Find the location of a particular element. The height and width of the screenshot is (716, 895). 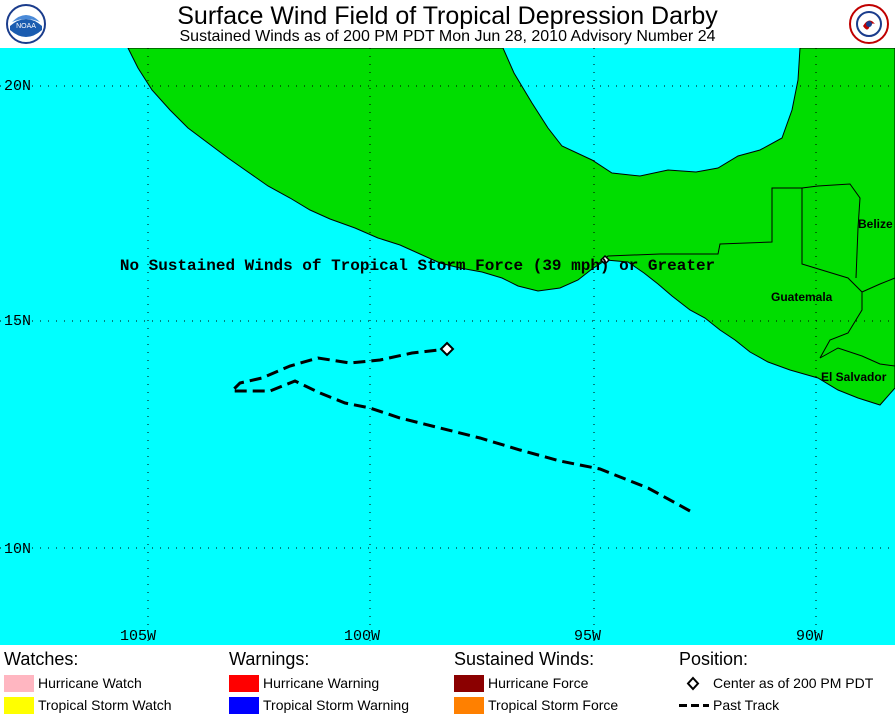

svg-text: NOAA is located at coordinates (26, 26).